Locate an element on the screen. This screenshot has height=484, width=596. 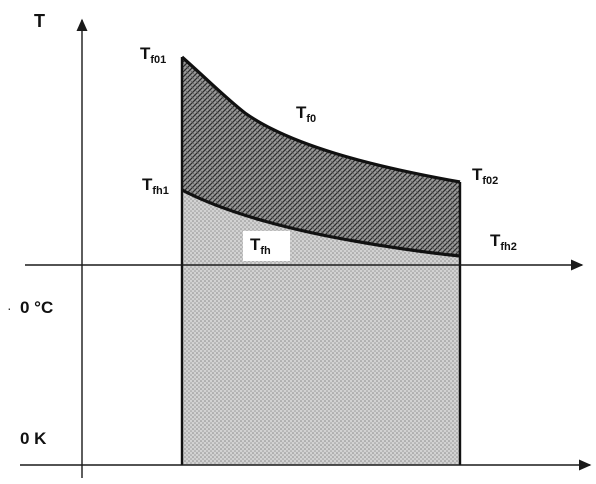
curve-t-f0 is located at coordinates (320, 119).